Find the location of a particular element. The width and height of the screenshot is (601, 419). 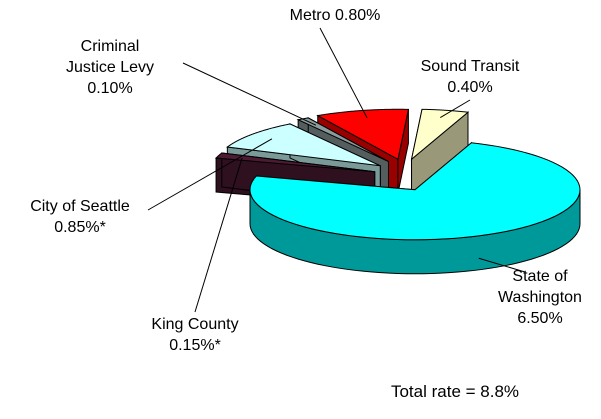

value-label: 6.50% is located at coordinates (540, 318).